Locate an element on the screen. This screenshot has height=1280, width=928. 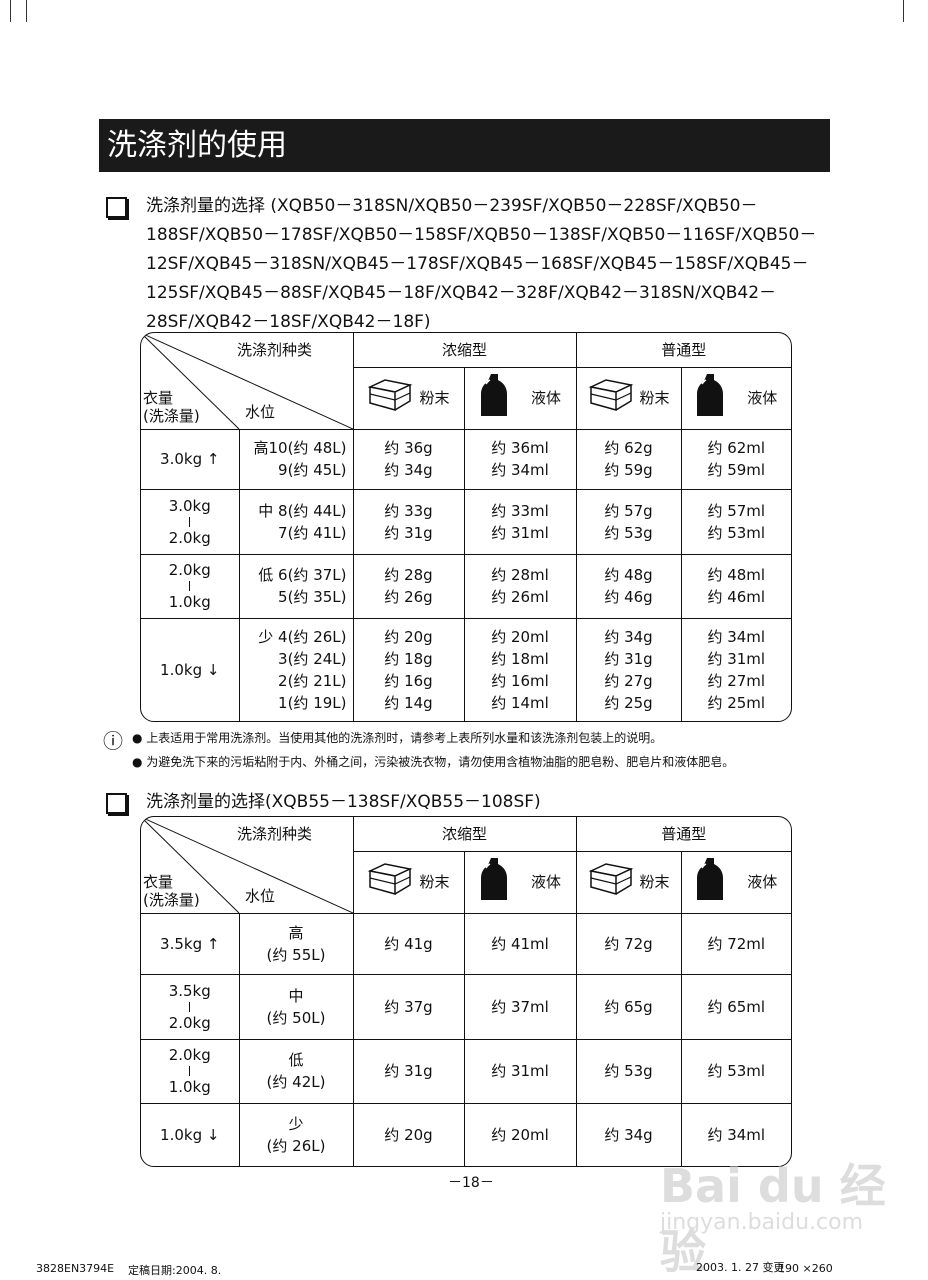
amount-cell: 约 20g is located at coordinates (408, 1134).